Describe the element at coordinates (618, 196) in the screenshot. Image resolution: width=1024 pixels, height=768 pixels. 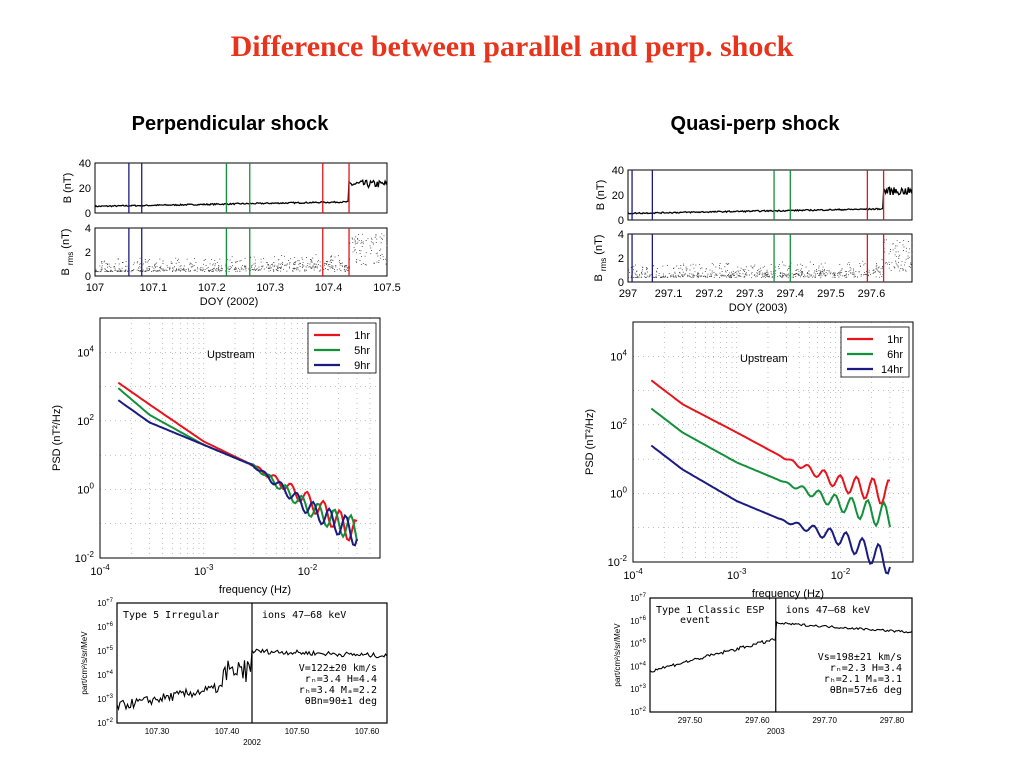
I see `b-ytick-label: 20` at that location.